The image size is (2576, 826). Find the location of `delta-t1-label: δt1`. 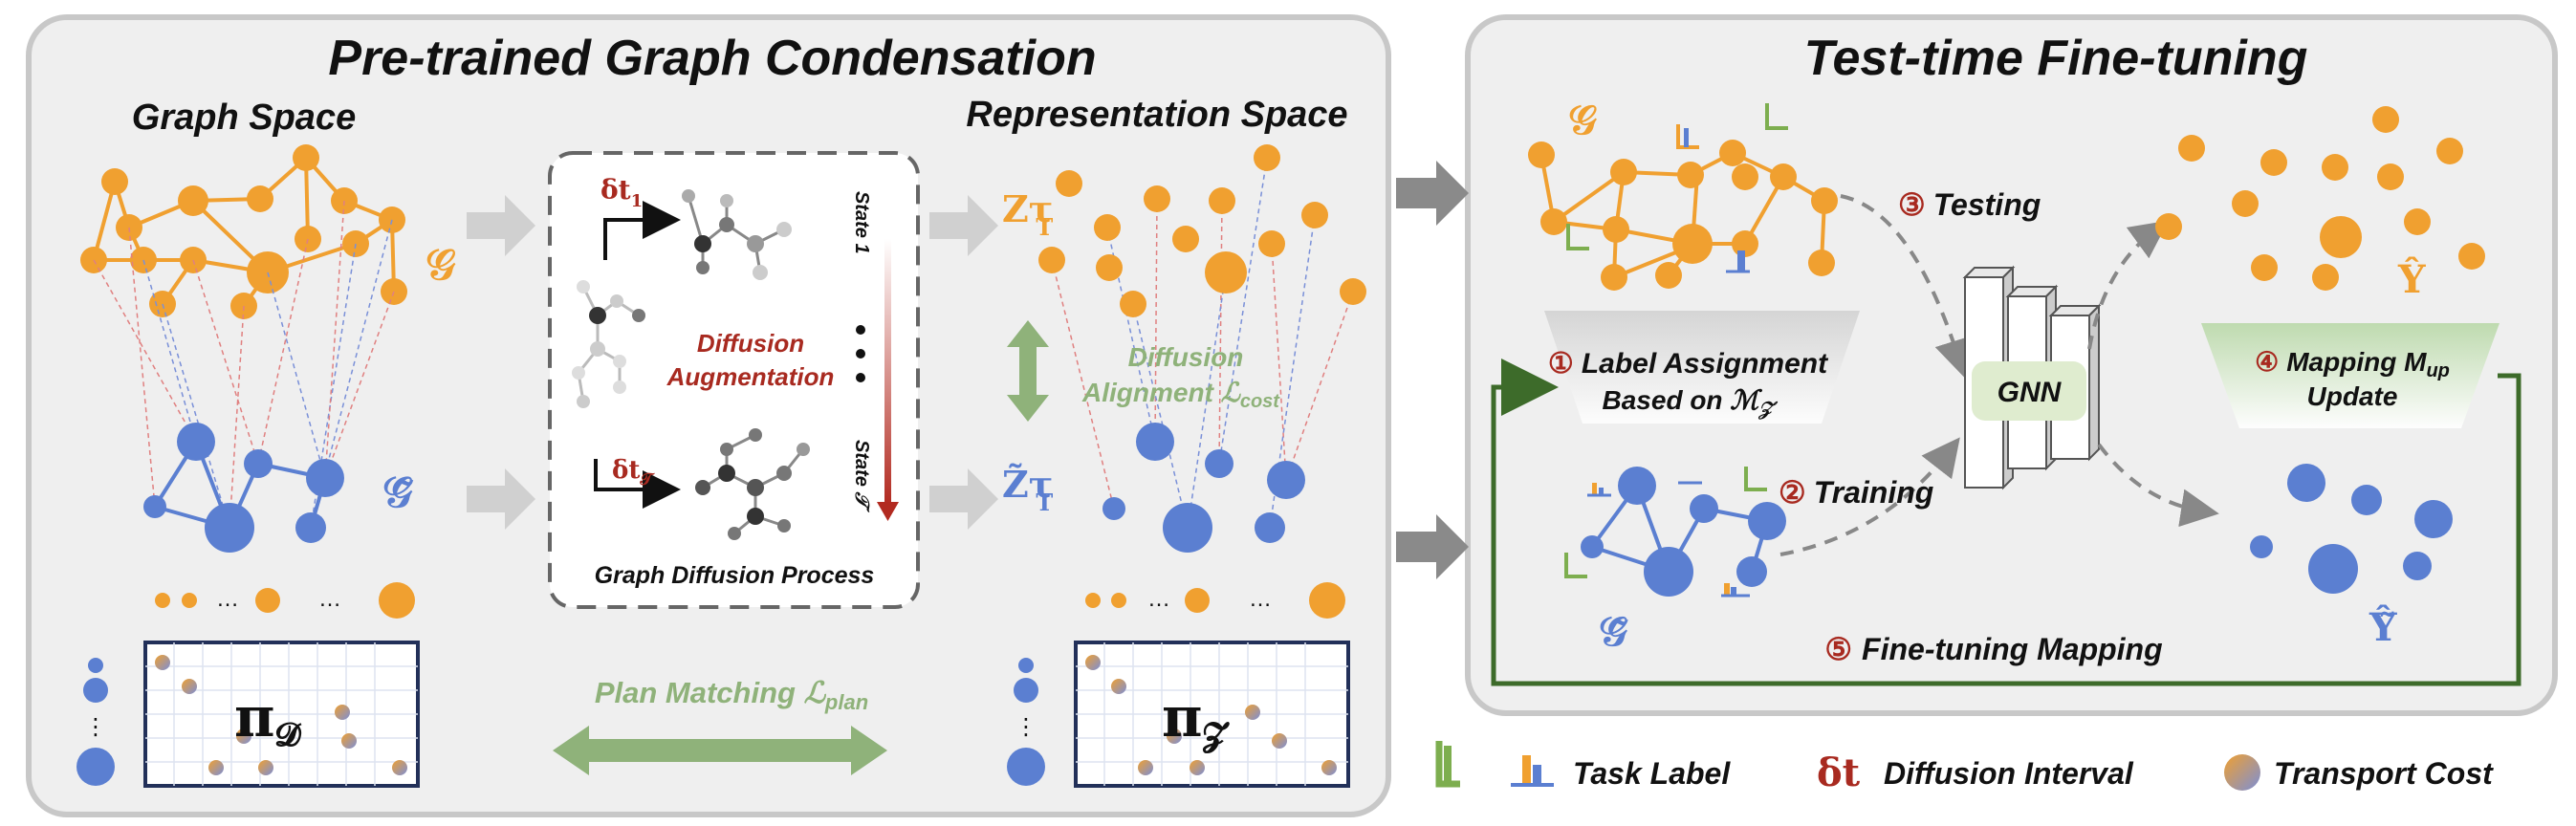

delta-t1-label: δt1 is located at coordinates (621, 192).